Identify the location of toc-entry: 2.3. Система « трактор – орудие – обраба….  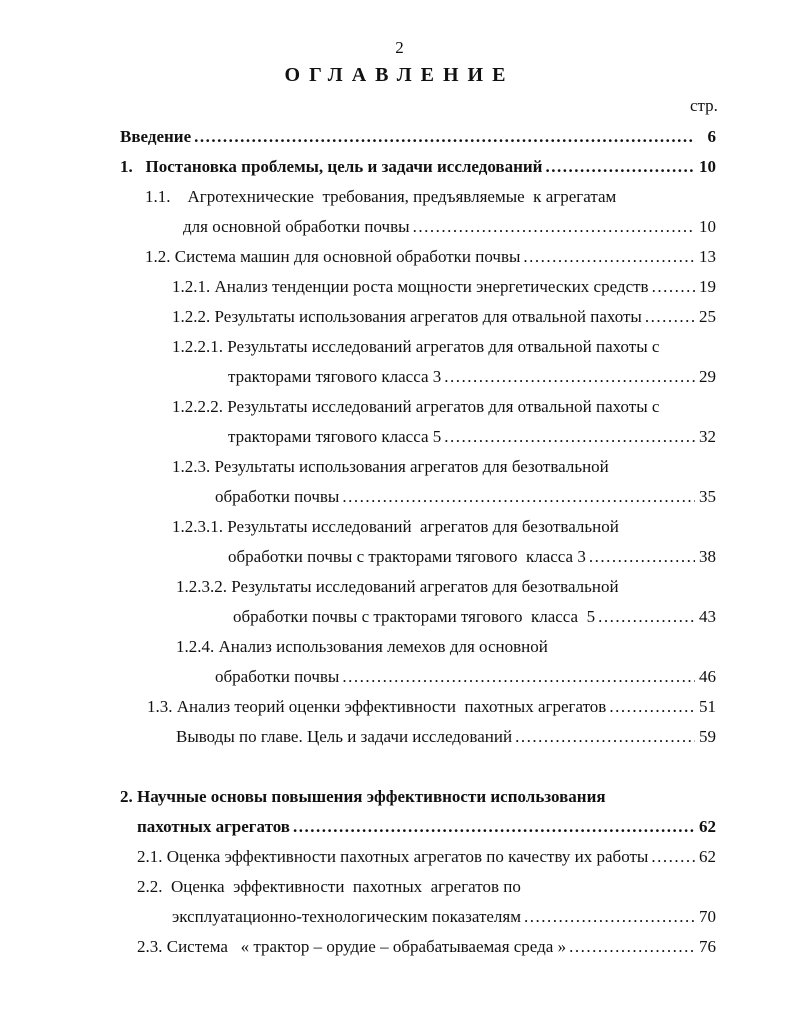
(426, 947).